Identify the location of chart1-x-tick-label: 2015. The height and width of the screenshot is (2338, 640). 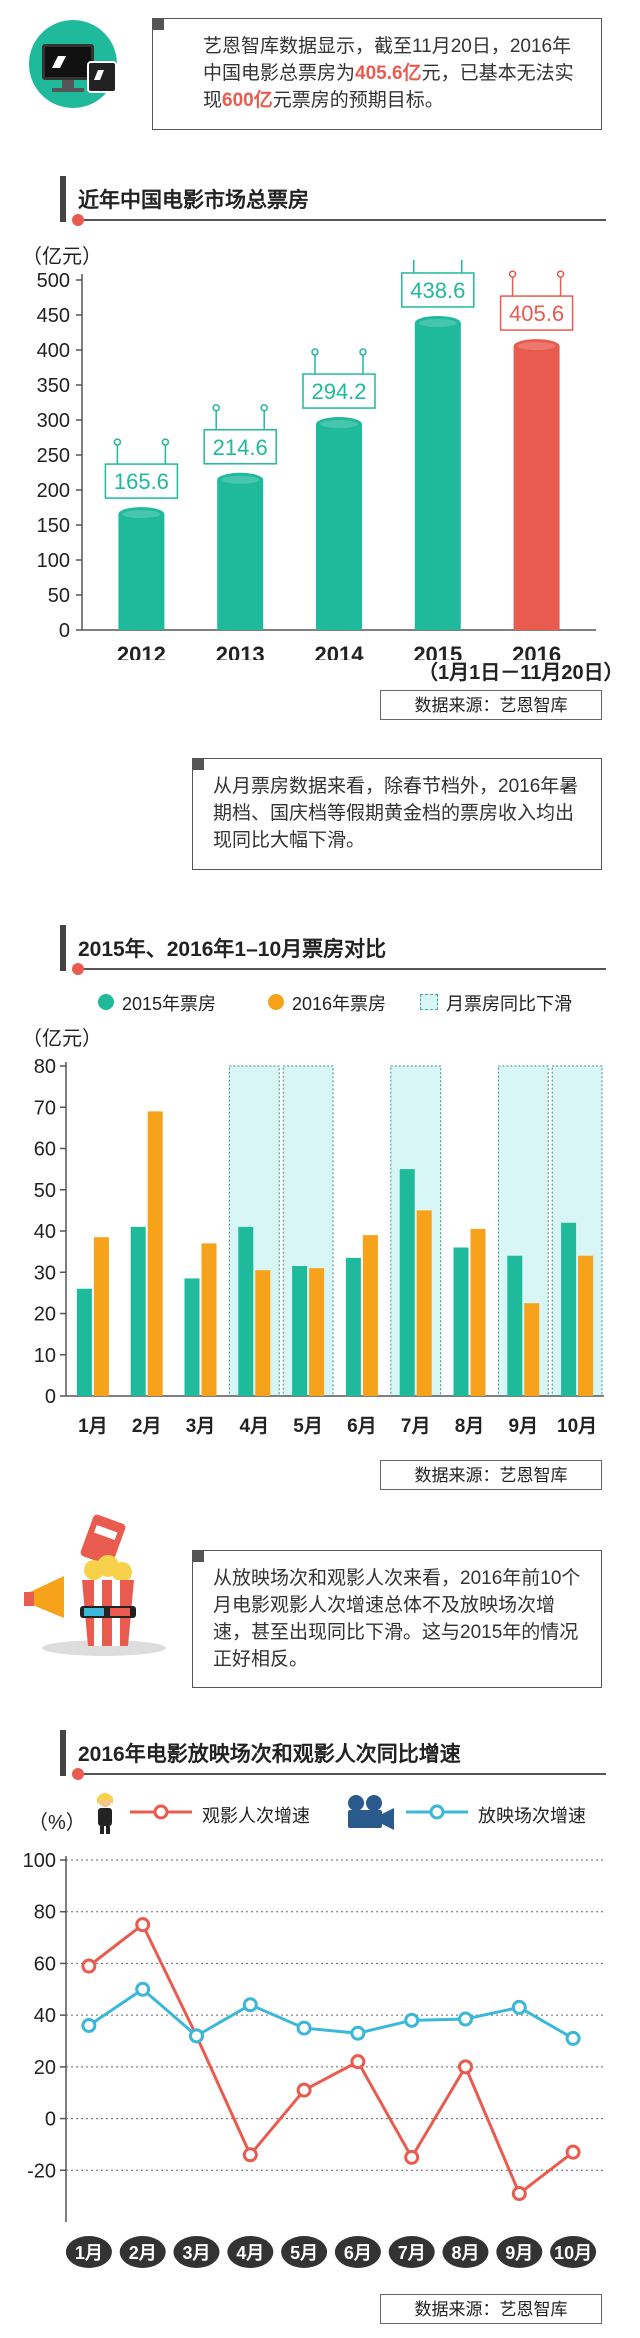
(437, 651).